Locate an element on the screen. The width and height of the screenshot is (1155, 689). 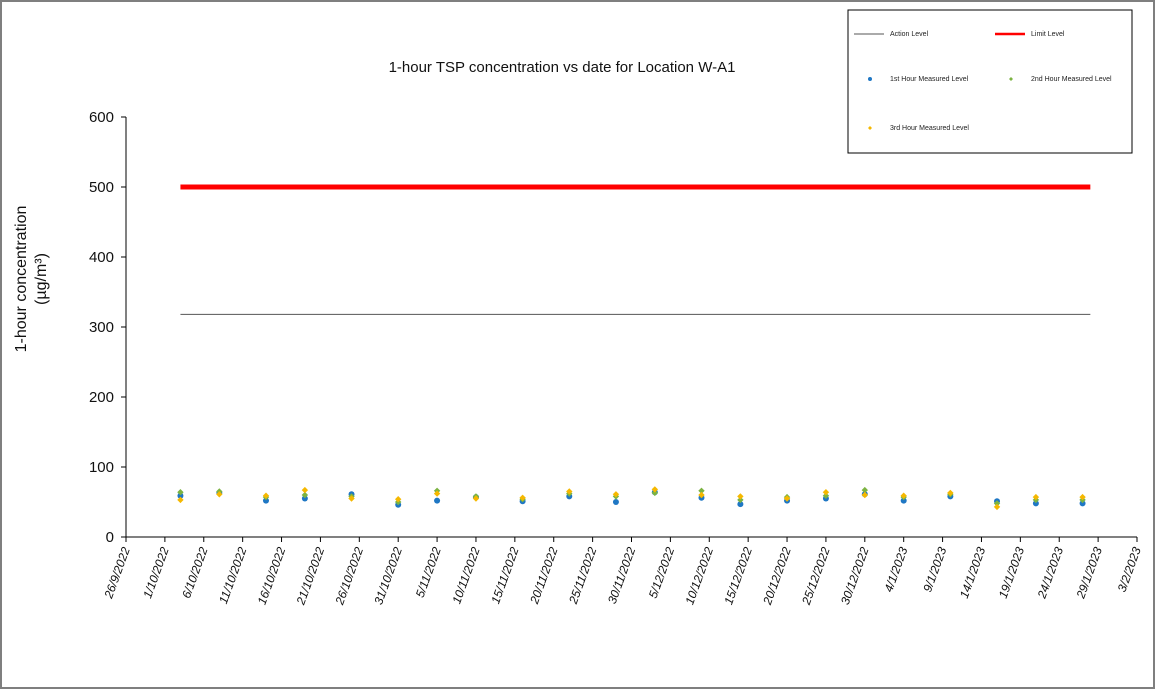
legend-box is located at coordinates (990, 81).